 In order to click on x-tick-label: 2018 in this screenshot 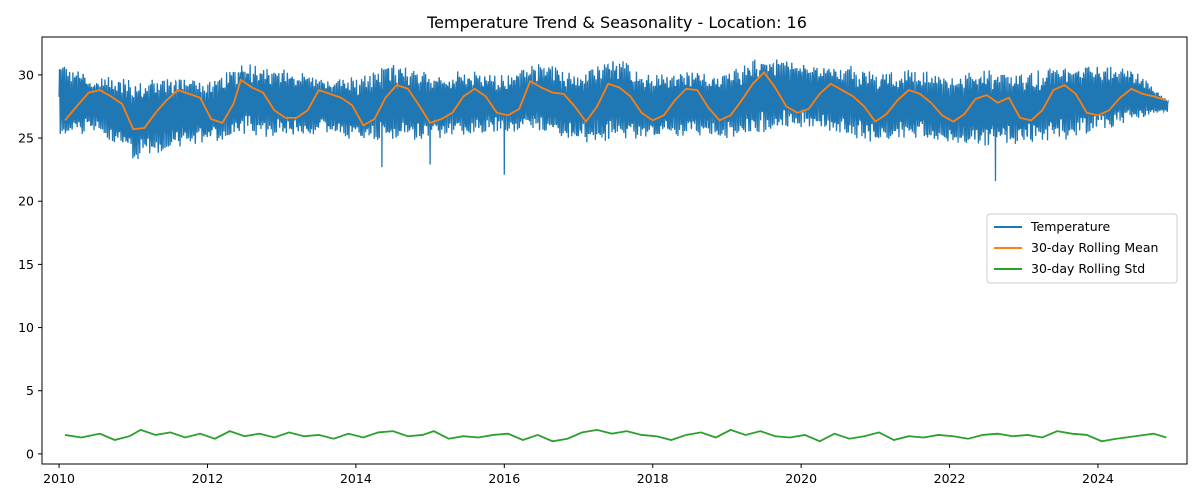, I will do `click(653, 478)`.